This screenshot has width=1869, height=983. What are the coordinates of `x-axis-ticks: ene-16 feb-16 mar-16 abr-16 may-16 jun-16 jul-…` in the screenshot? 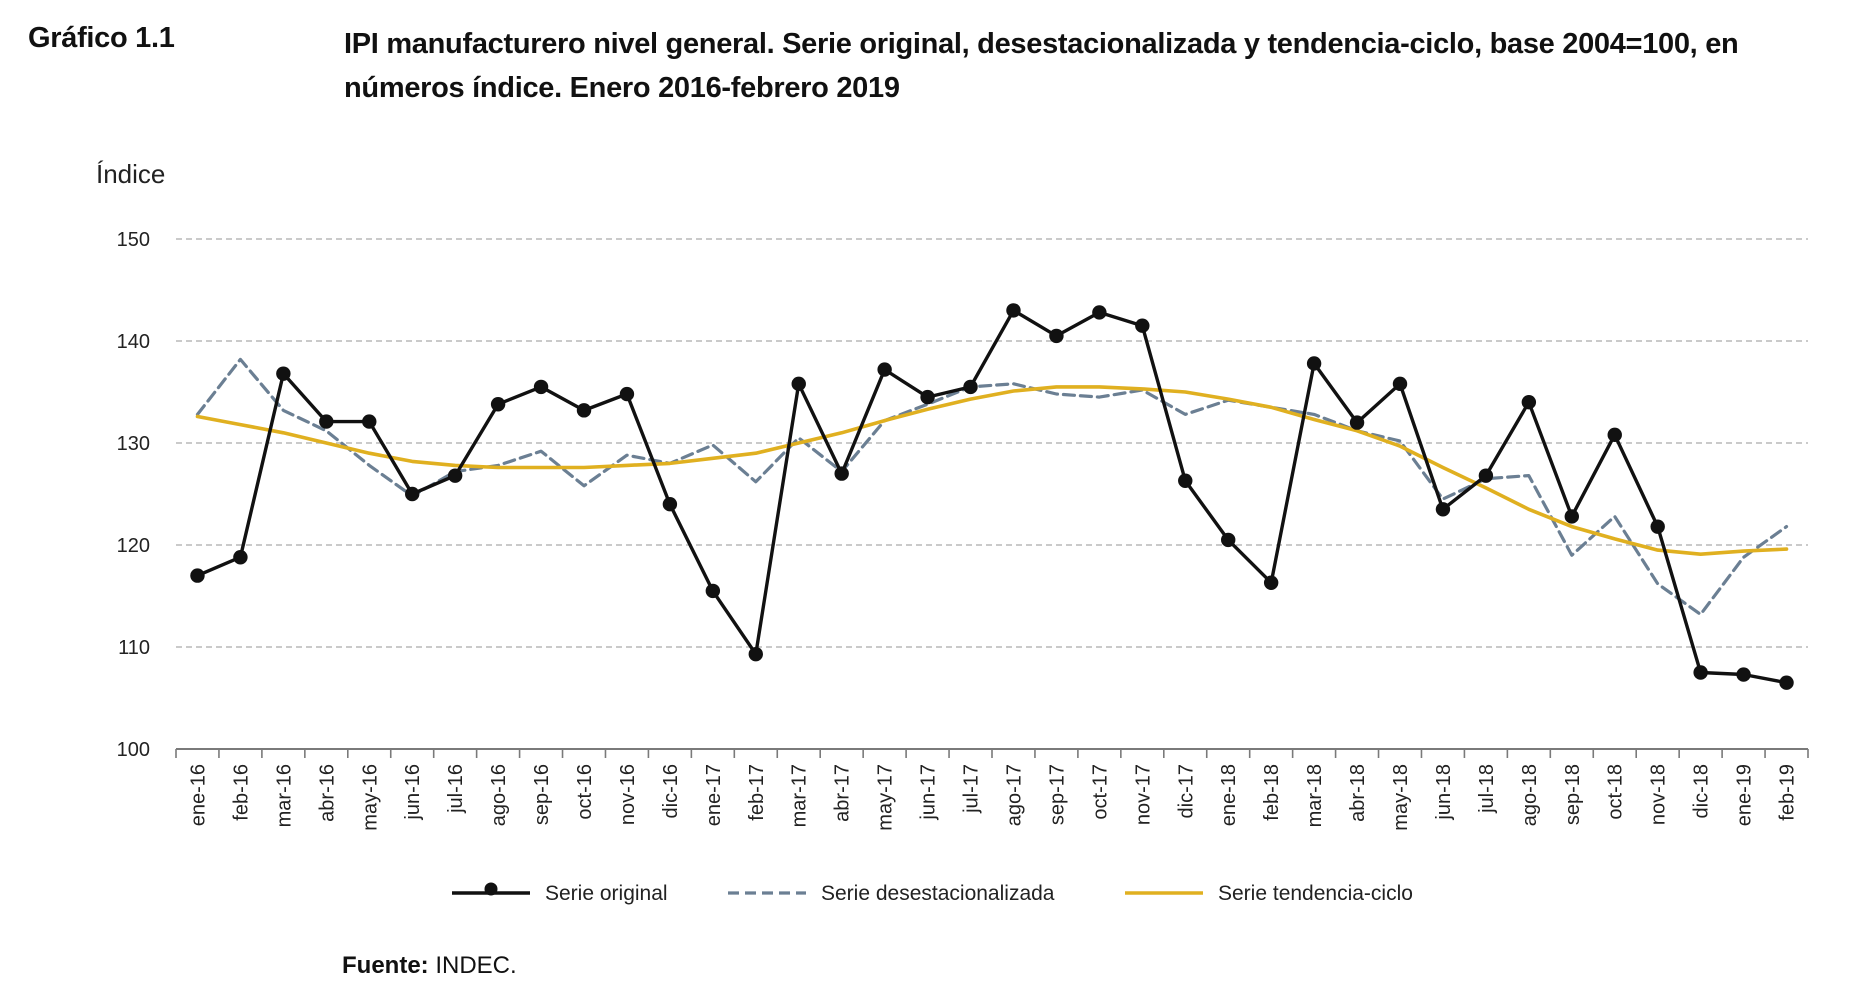 It's located at (992, 797).